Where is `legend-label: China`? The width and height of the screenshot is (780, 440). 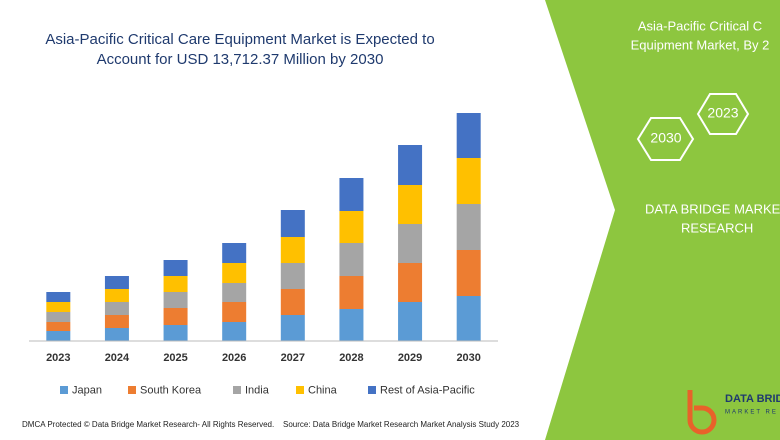 legend-label: China is located at coordinates (323, 390).